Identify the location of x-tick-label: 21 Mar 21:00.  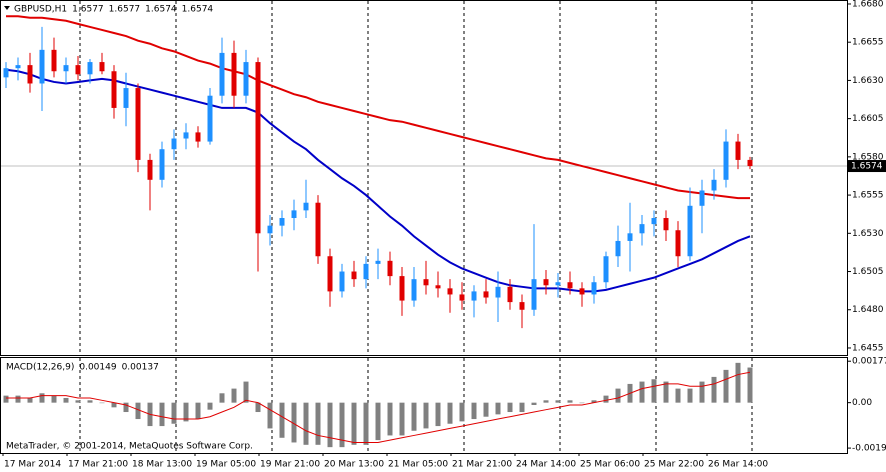
(482, 465).